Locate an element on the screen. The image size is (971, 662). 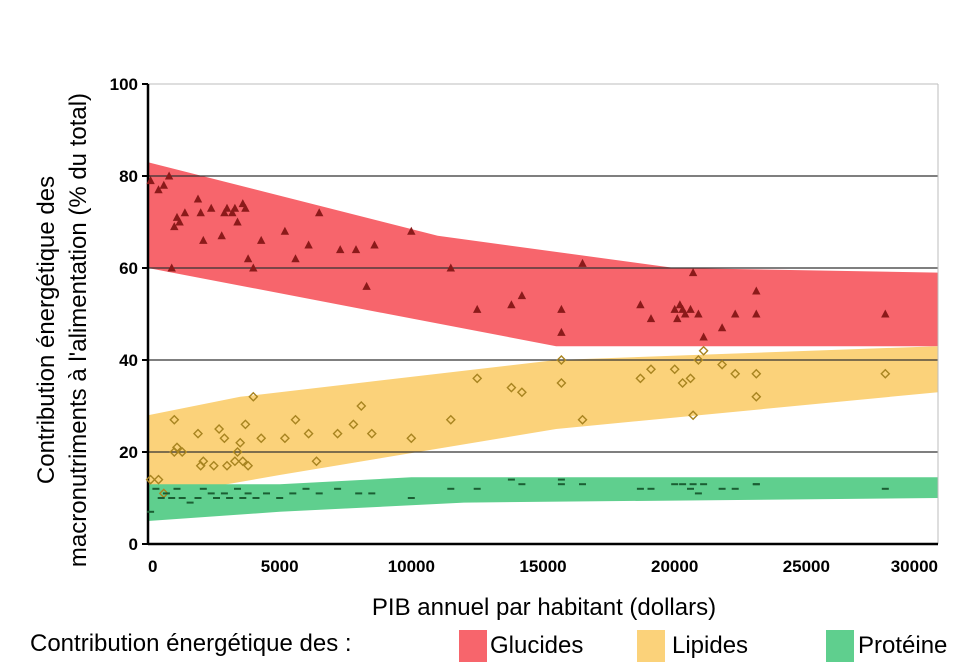
x-tick-label: 30000 is located at coordinates (914, 566).